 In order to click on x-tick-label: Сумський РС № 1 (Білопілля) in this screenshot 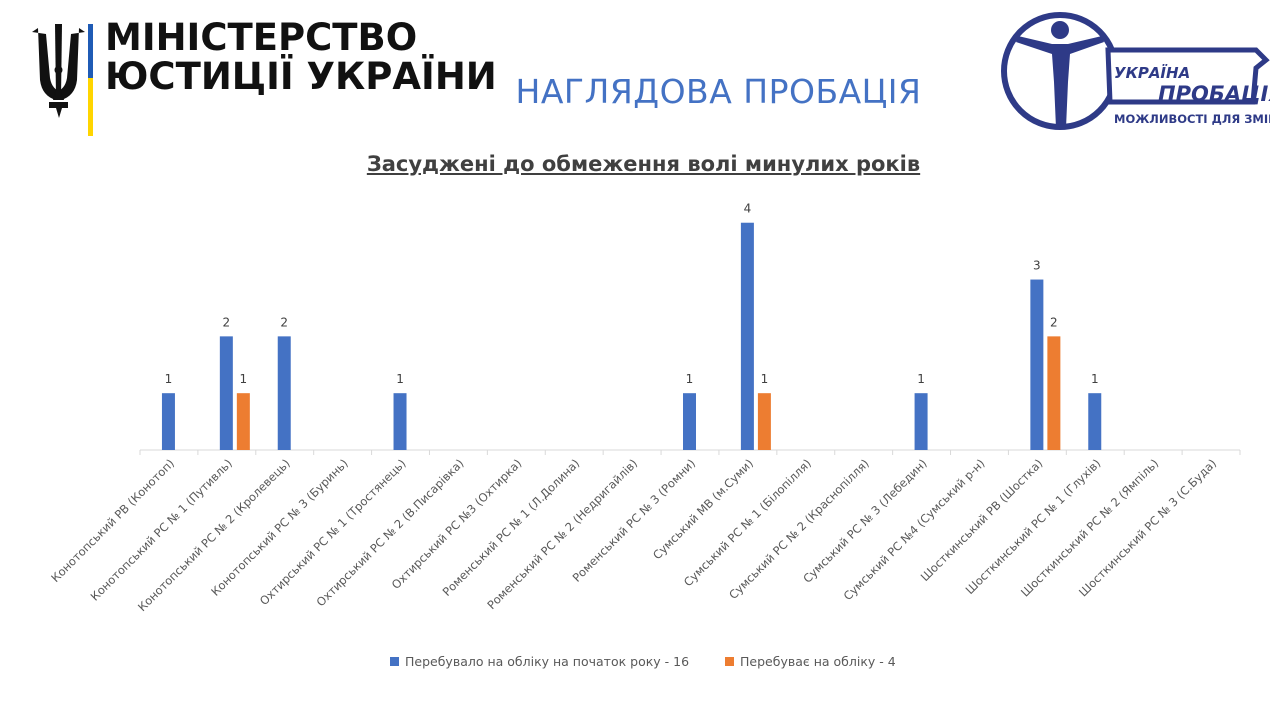, I will do `click(747, 522)`.